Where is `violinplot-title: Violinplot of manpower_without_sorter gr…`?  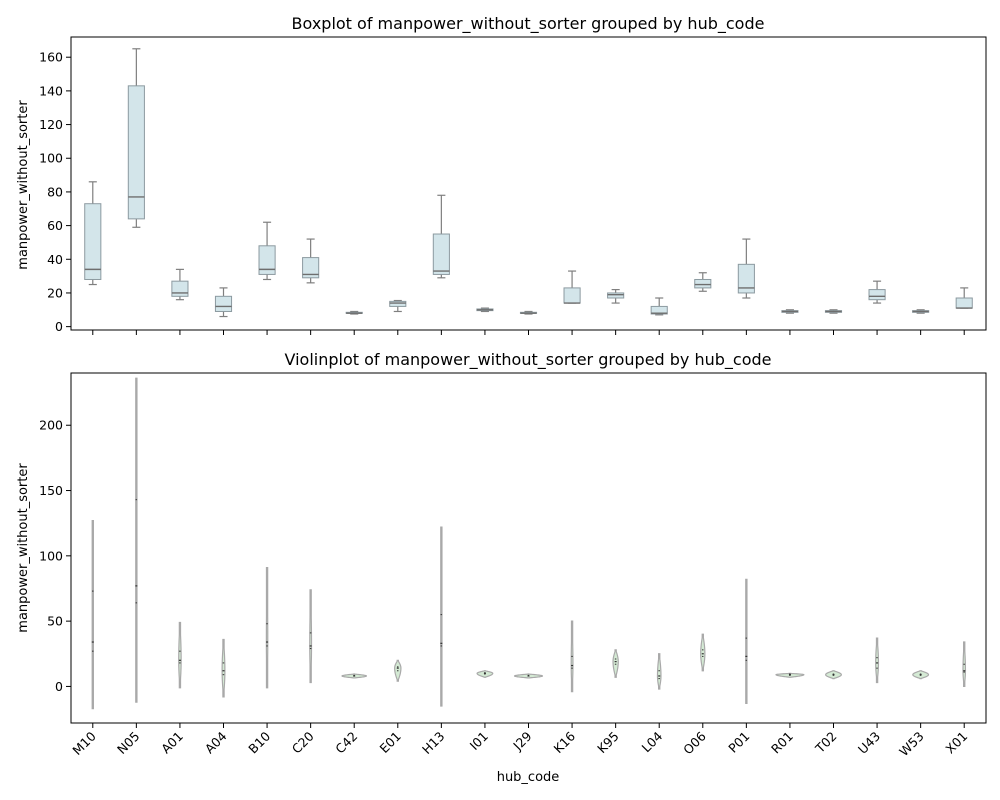 violinplot-title: Violinplot of manpower_without_sorter gr… is located at coordinates (527, 360).